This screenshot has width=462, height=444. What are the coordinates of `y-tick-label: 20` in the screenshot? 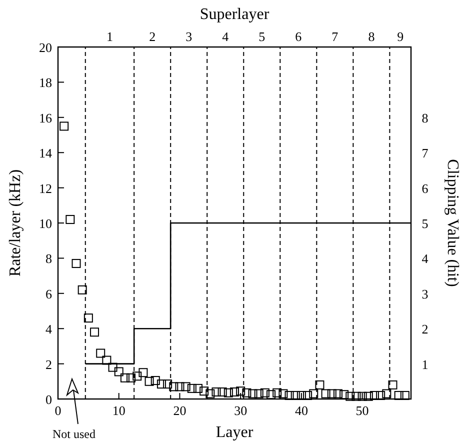 It's located at (45, 47).